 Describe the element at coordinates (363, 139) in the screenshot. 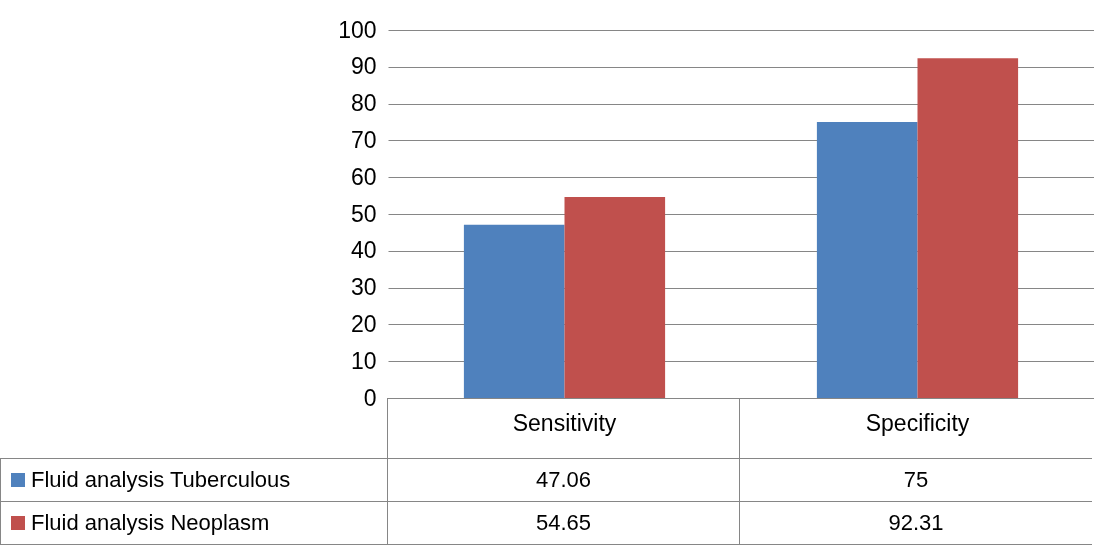

I see `y-tick-label: 70` at that location.